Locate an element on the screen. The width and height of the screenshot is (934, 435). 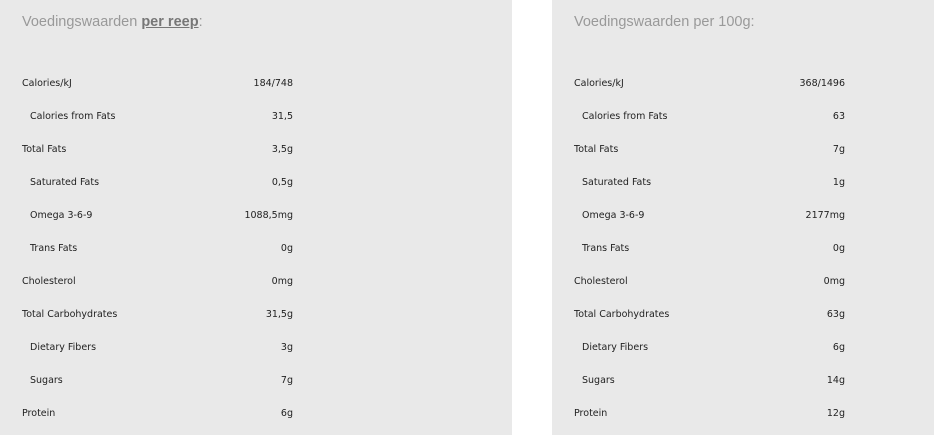
nutrient-value: 3,5g is located at coordinates (282, 149).